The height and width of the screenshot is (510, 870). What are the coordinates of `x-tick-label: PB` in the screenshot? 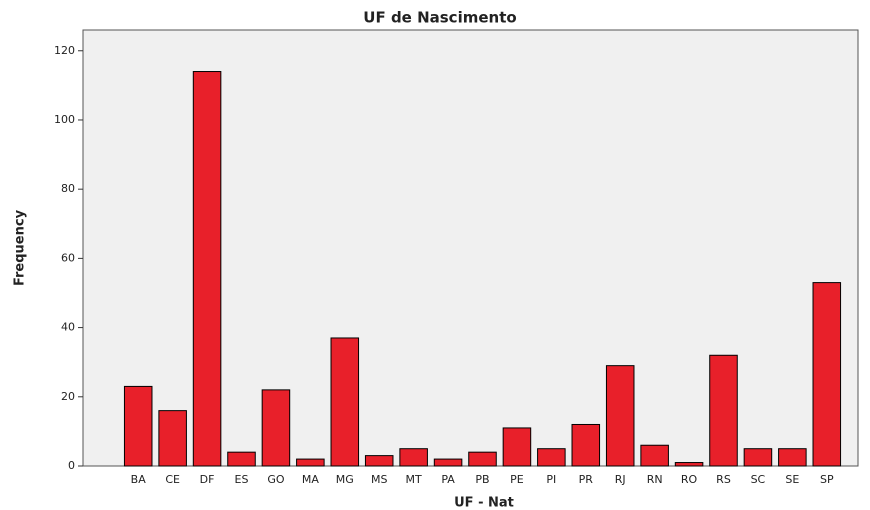 It's located at (482, 479).